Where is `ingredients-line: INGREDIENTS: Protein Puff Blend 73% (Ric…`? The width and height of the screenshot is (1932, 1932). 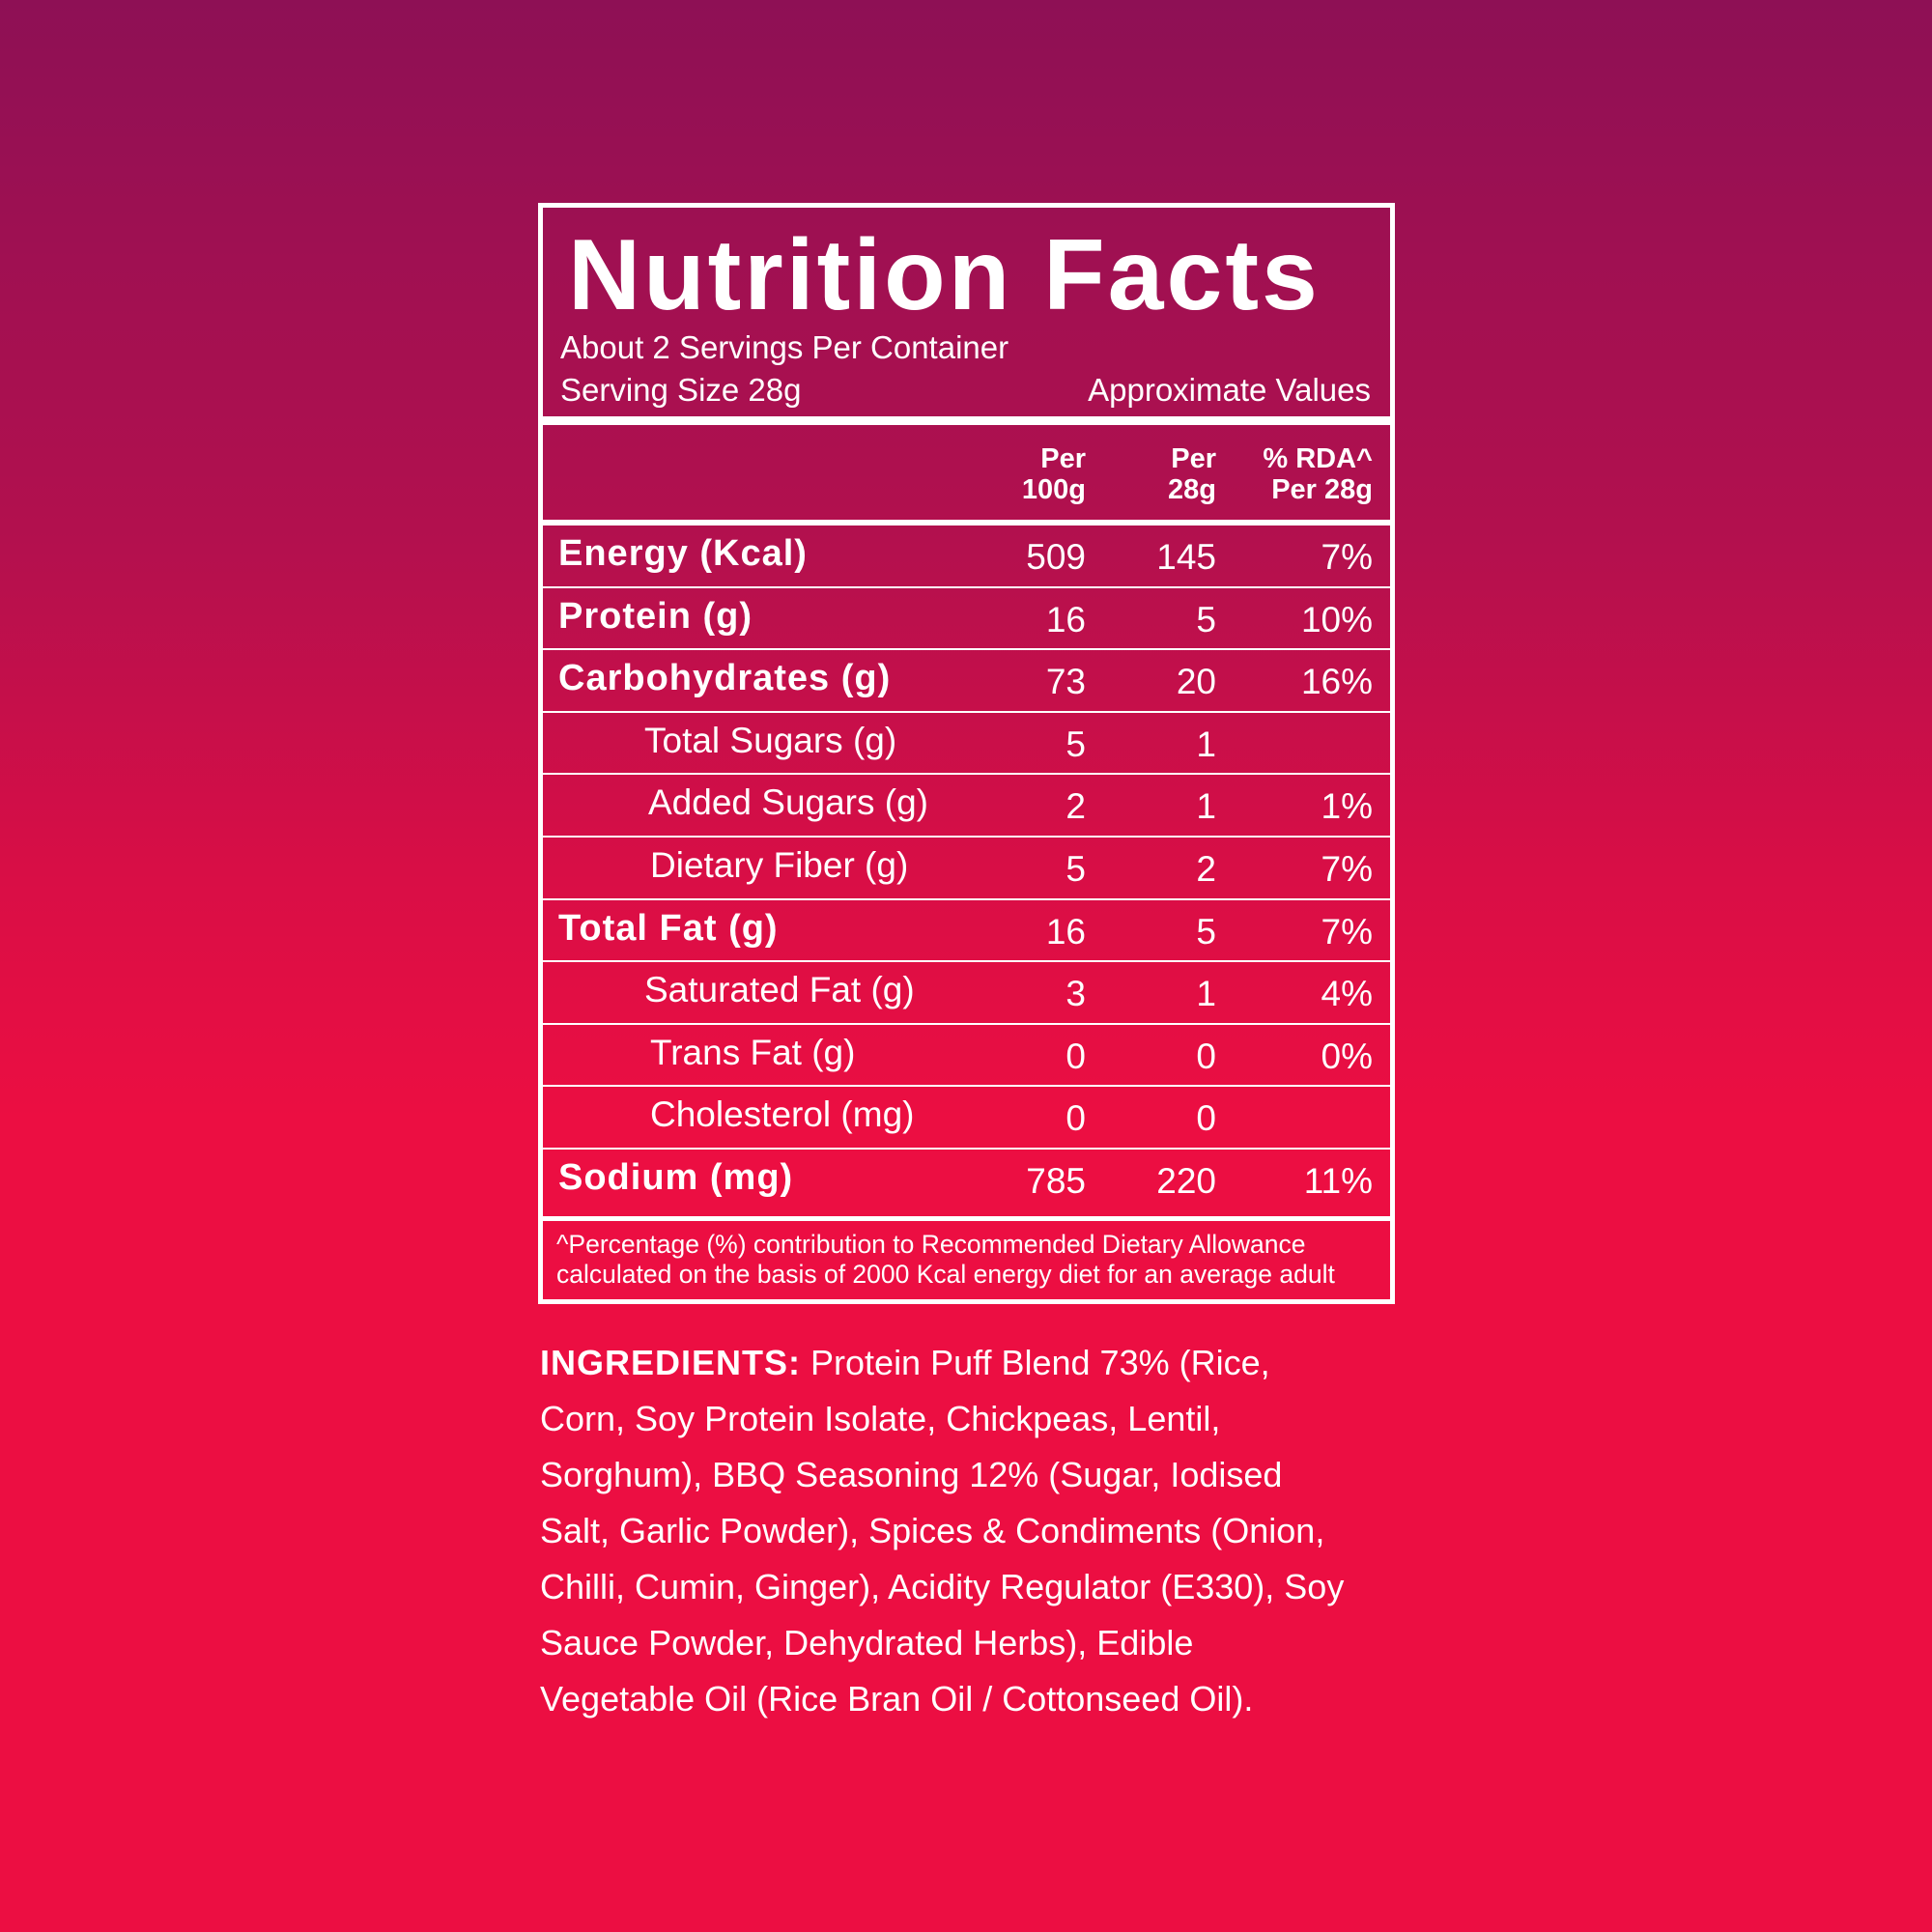
ingredients-line: INGREDIENTS: Protein Puff Blend 73% (Ric… is located at coordinates (942, 1363).